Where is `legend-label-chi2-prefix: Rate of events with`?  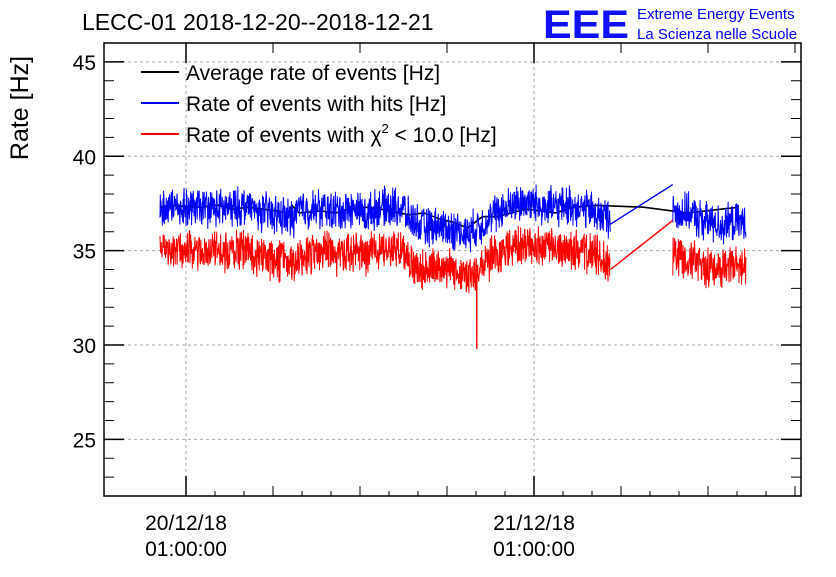
legend-label-chi2-prefix: Rate of events with is located at coordinates (278, 135).